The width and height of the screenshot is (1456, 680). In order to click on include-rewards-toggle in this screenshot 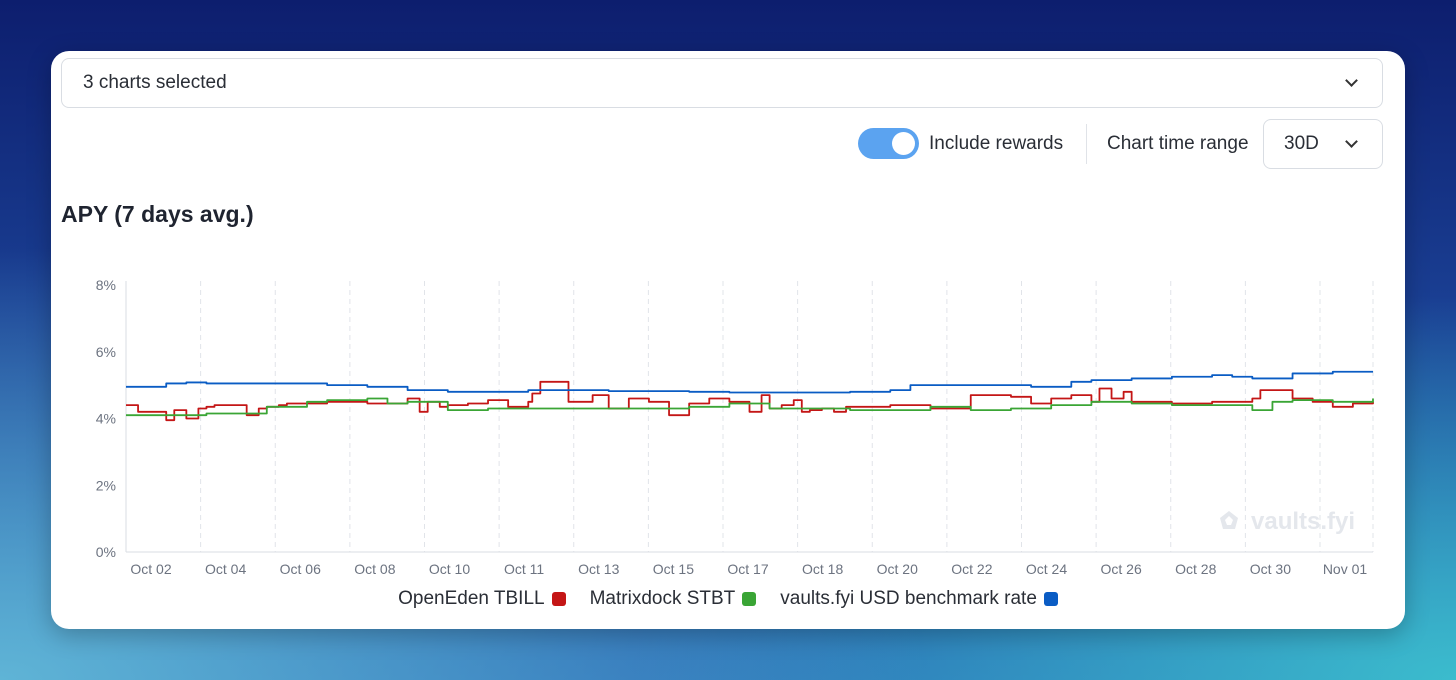, I will do `click(888, 143)`.